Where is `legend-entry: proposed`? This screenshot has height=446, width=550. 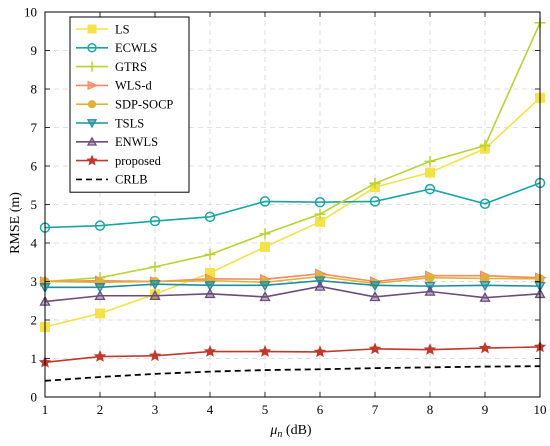 legend-entry: proposed is located at coordinates (119, 161).